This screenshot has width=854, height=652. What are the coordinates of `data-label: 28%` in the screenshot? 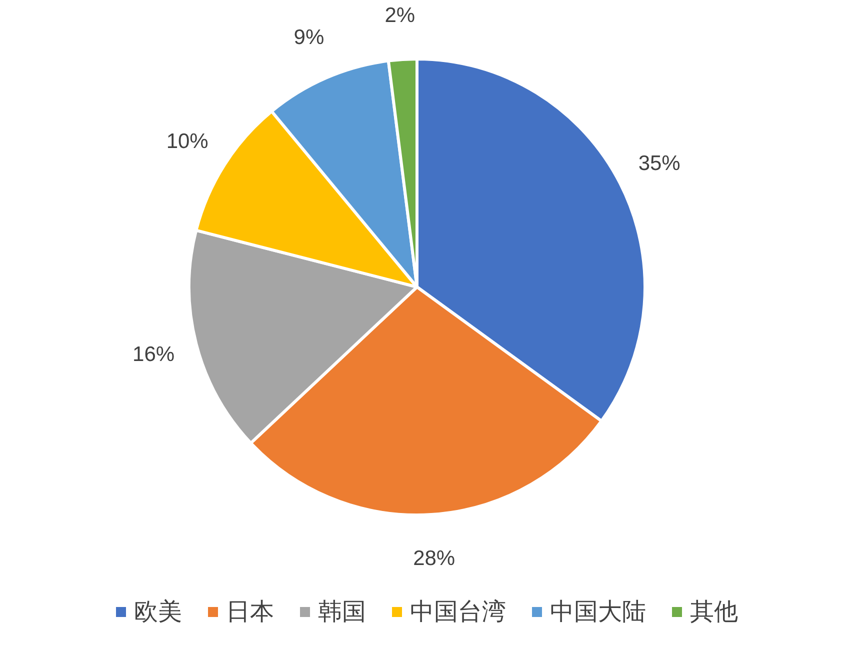 It's located at (434, 558).